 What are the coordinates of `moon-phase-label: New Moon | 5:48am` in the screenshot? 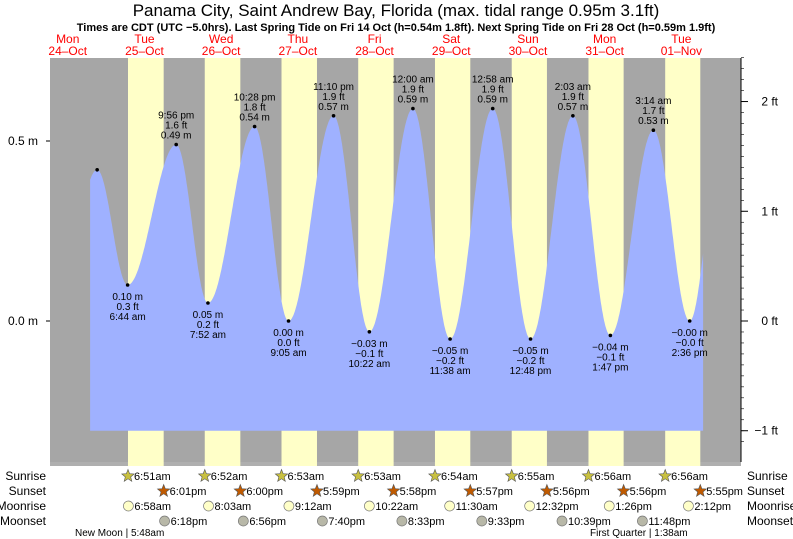 It's located at (119, 533).